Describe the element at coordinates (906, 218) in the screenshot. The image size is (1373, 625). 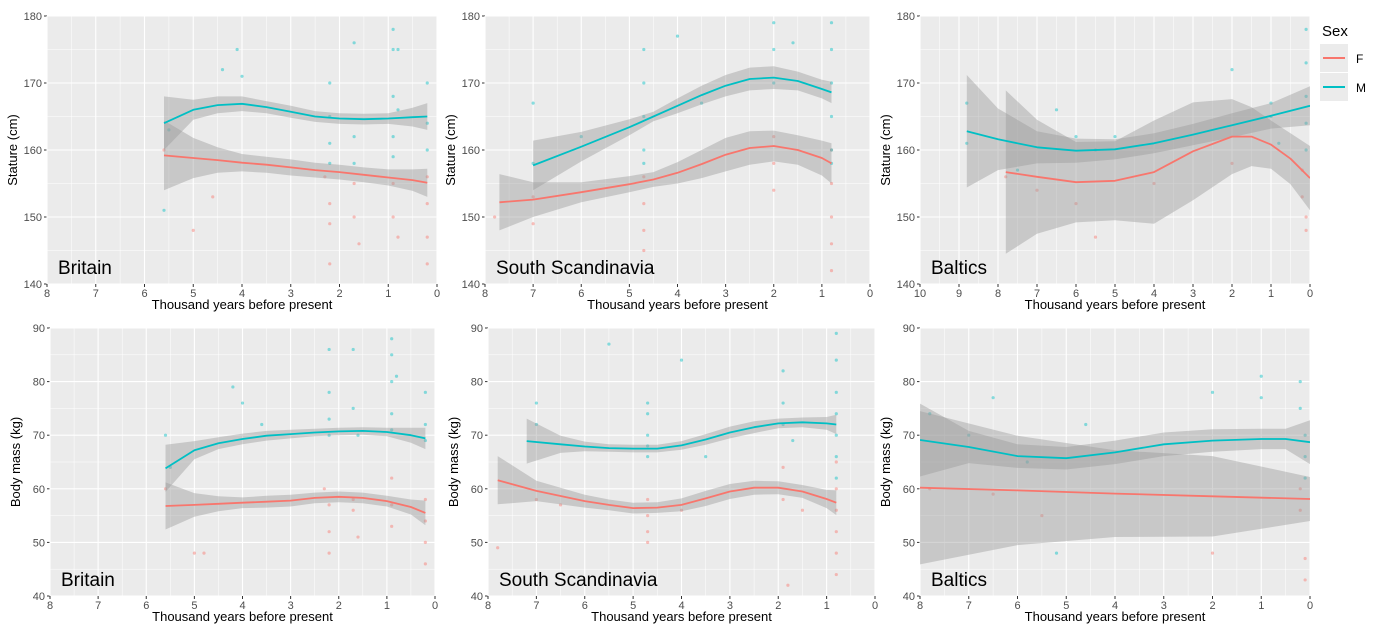
I see `y-tick-label: 150` at that location.